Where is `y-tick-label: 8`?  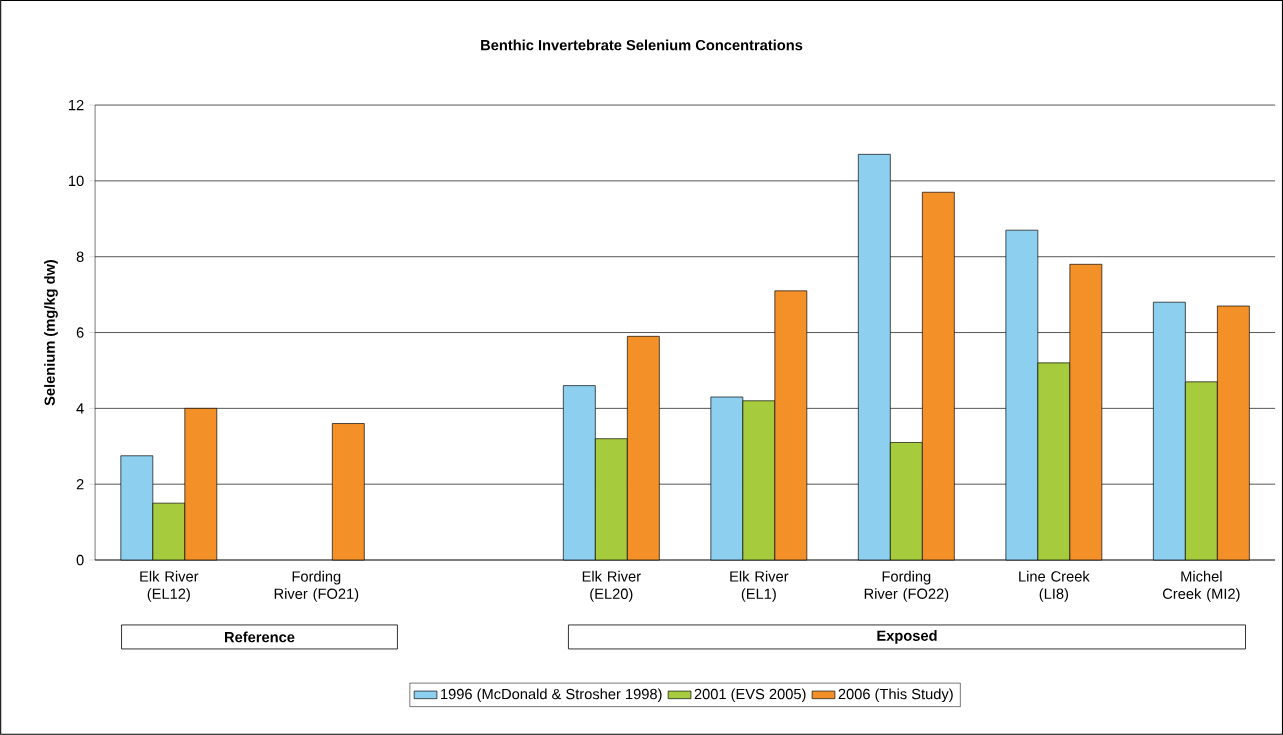
y-tick-label: 8 is located at coordinates (80, 256).